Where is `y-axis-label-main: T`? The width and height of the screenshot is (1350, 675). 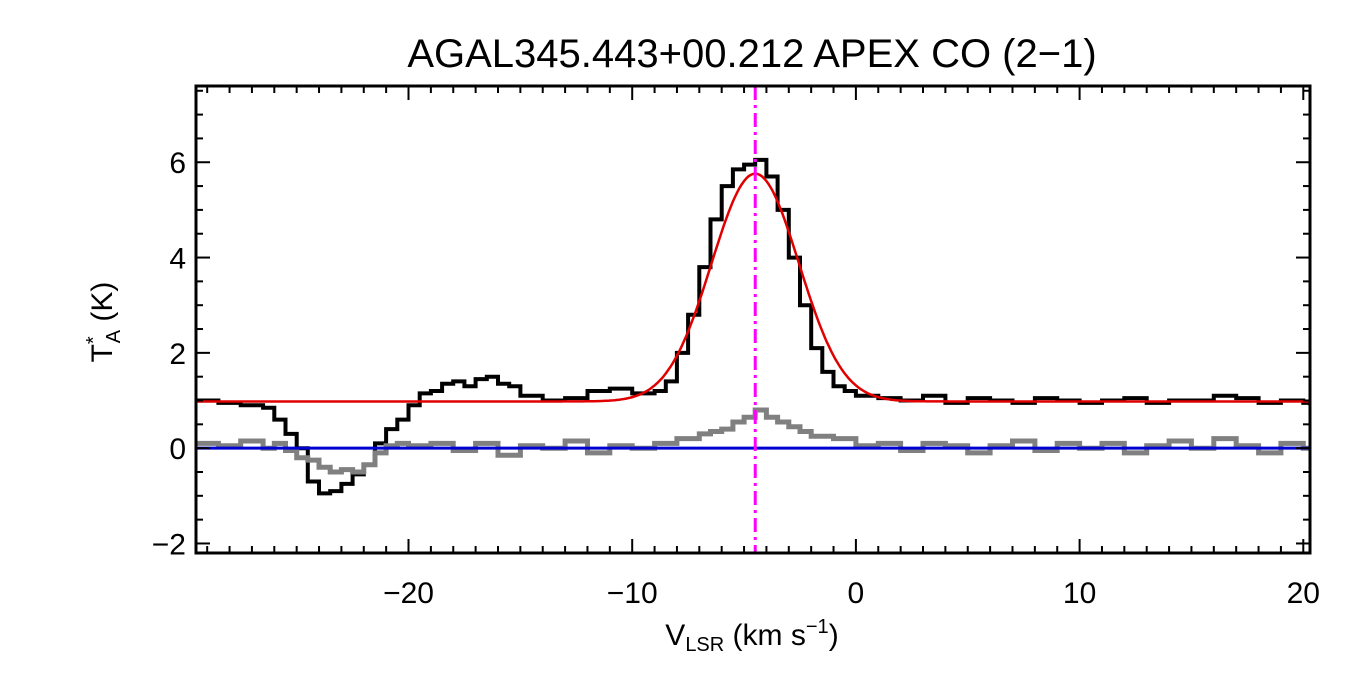
y-axis-label-main: T is located at coordinates (102, 353).